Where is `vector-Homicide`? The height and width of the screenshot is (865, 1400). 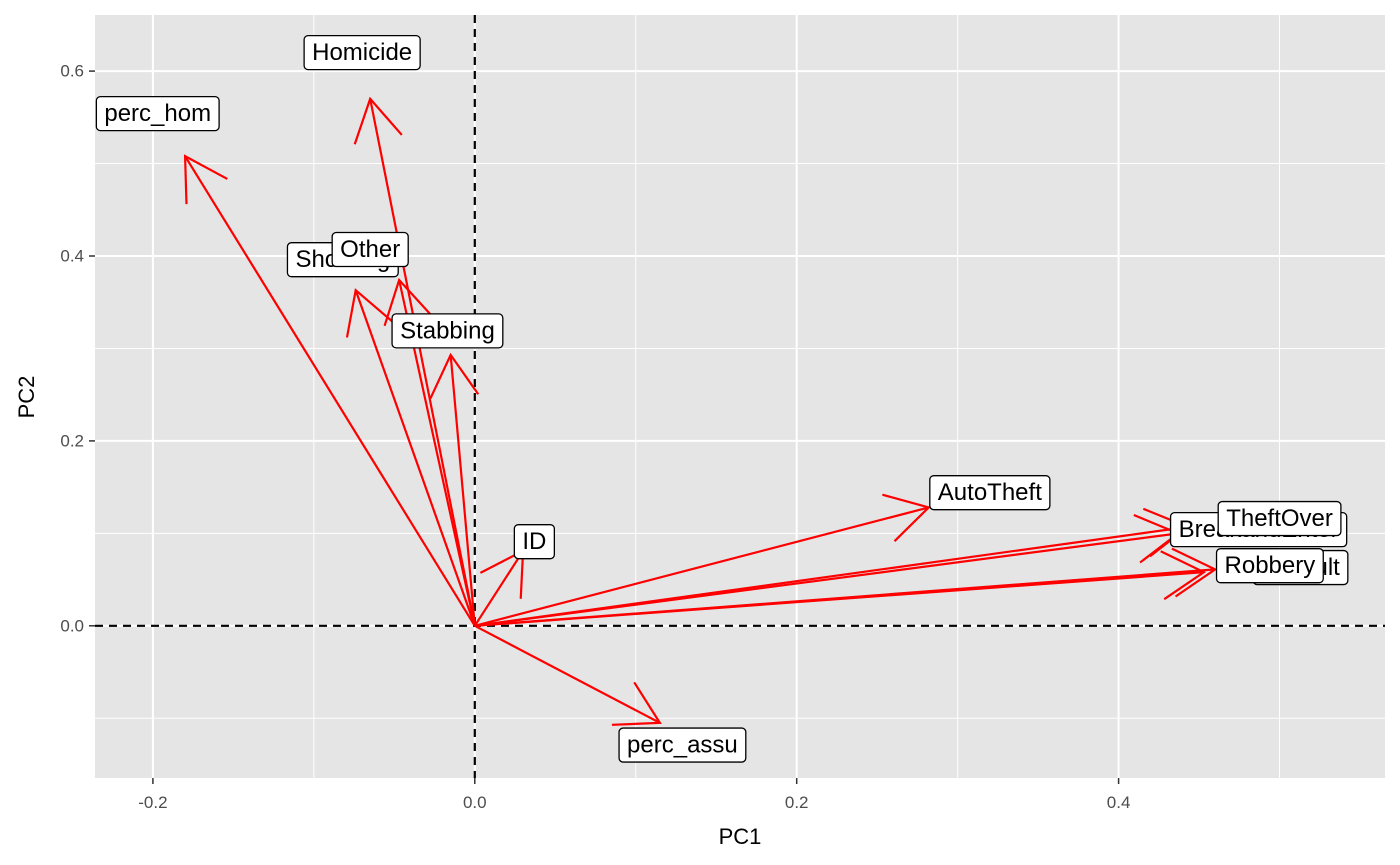
vector-Homicide is located at coordinates (414, 361).